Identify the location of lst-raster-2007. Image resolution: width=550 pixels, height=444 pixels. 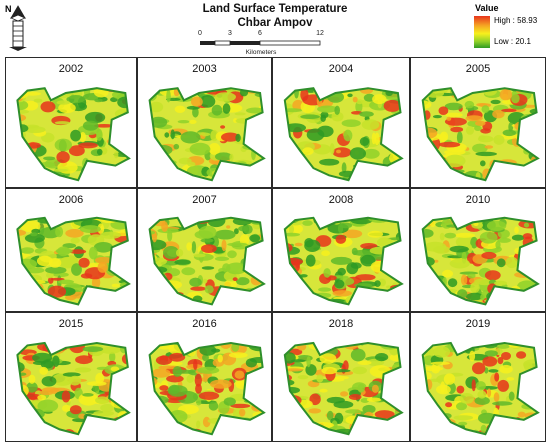
(207, 261).